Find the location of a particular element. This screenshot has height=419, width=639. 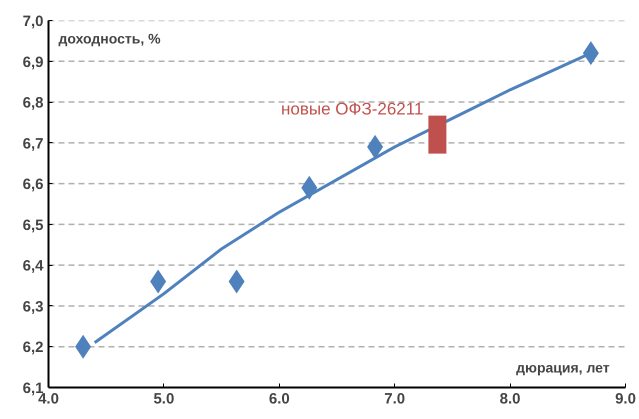

x-tick-label: 9.0 is located at coordinates (625, 399).